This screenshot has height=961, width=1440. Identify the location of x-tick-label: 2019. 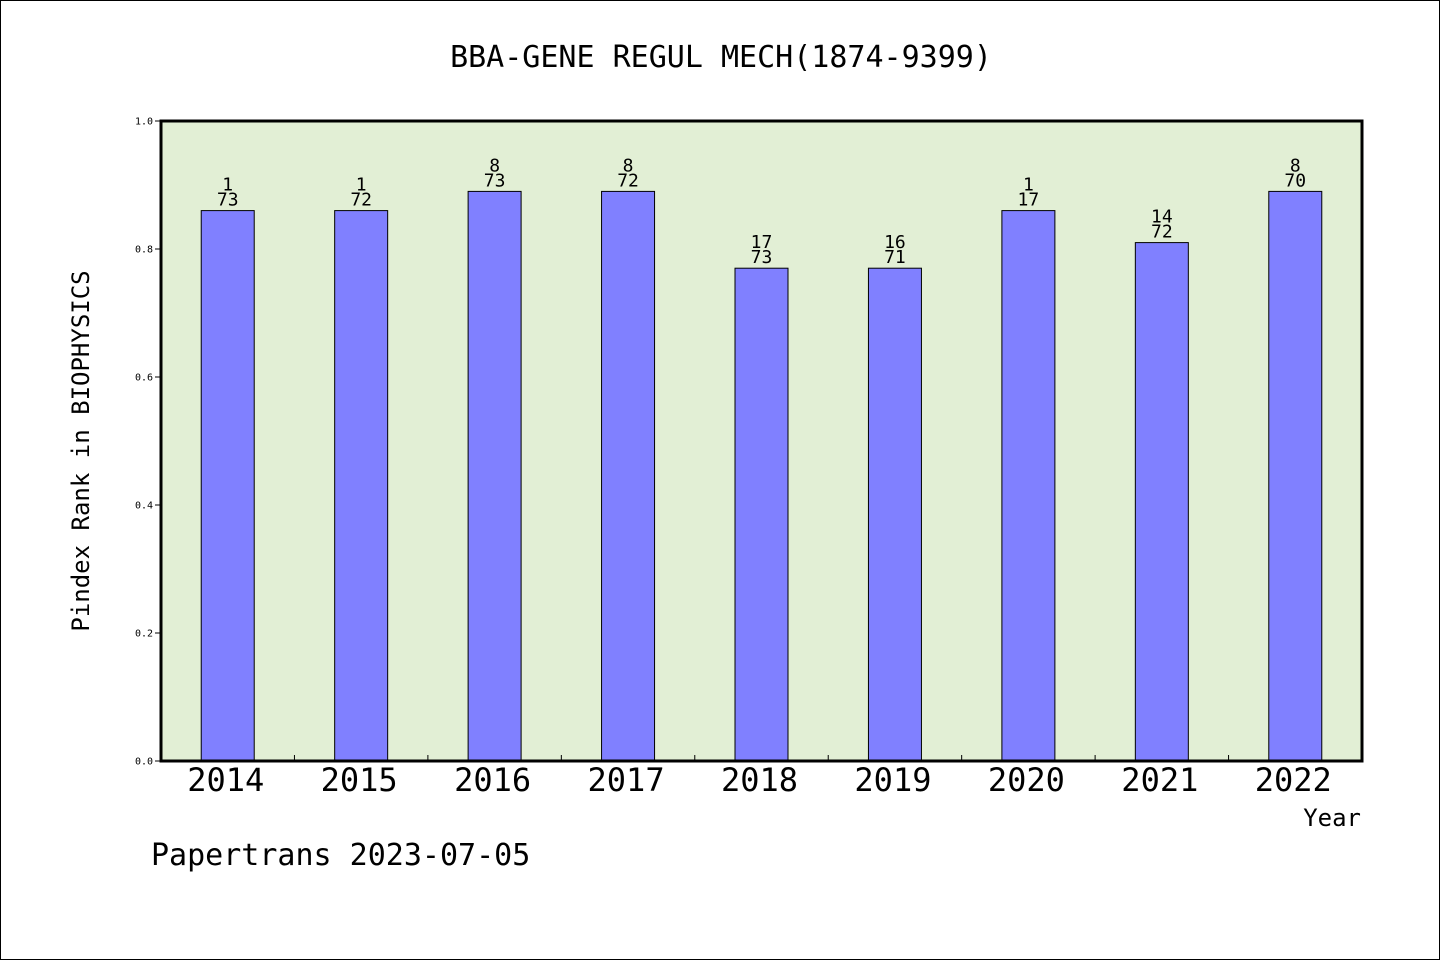
(892, 780).